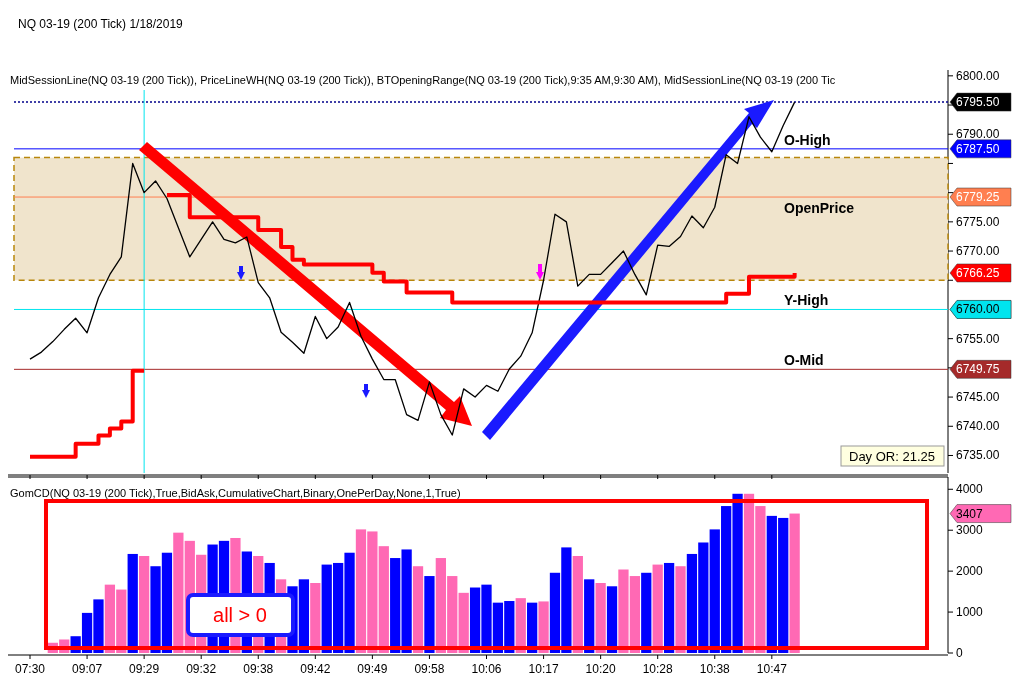  What do you see at coordinates (978, 455) in the screenshot?
I see `y-tick-label: 6735.00` at bounding box center [978, 455].